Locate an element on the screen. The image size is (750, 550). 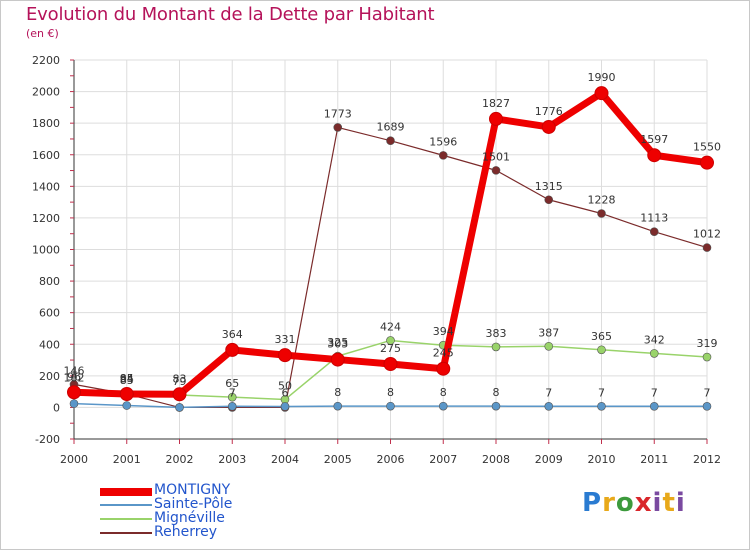
y-tick-label: 2000 is located at coordinates (46, 92).